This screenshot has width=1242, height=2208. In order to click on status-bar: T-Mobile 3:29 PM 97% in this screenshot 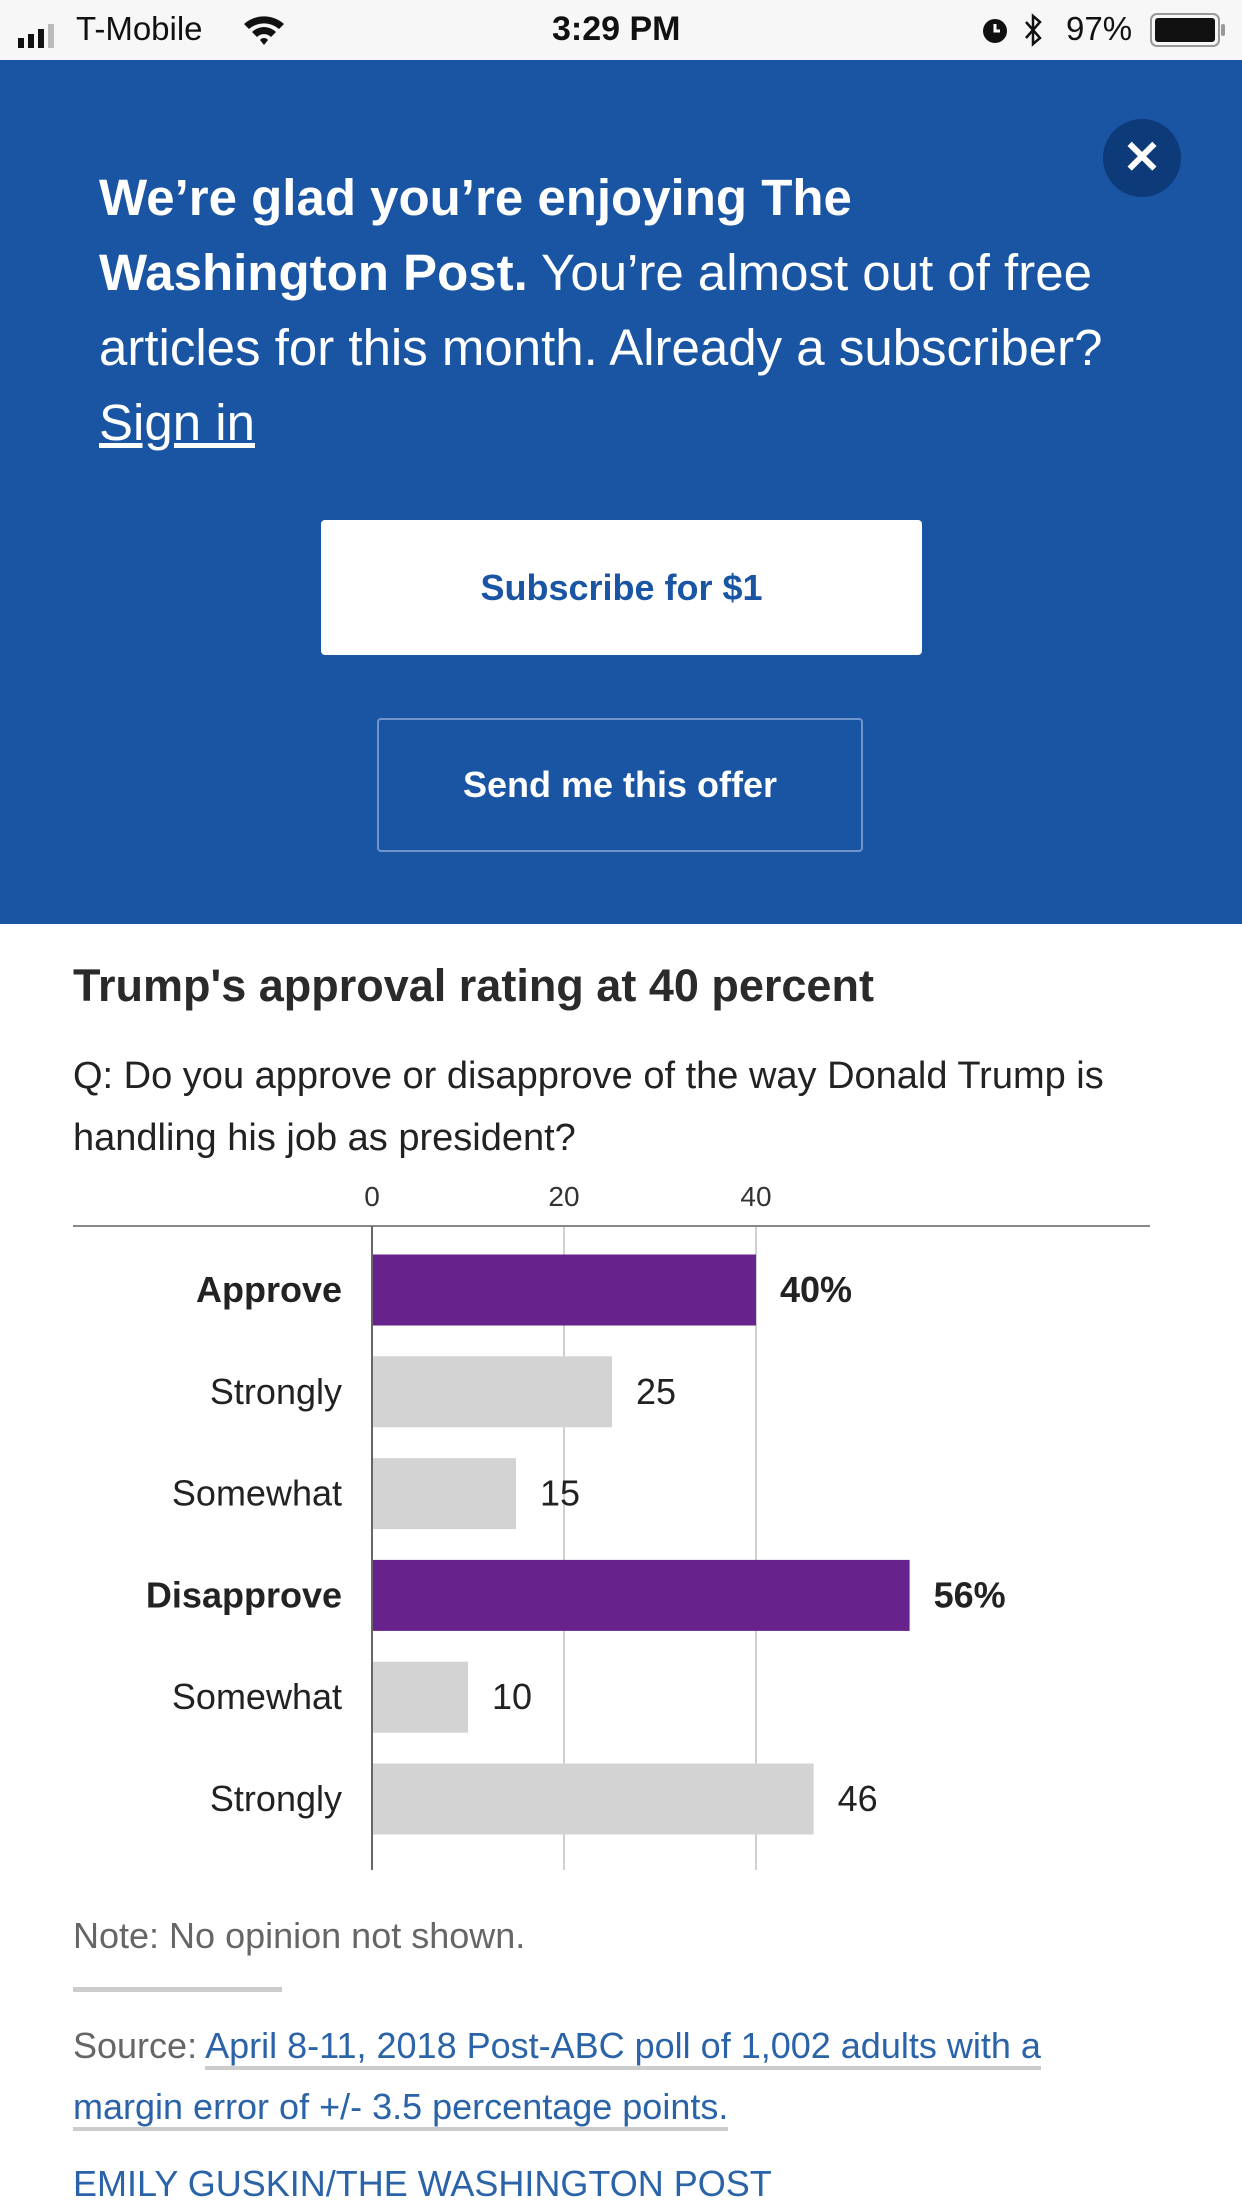, I will do `click(621, 30)`.